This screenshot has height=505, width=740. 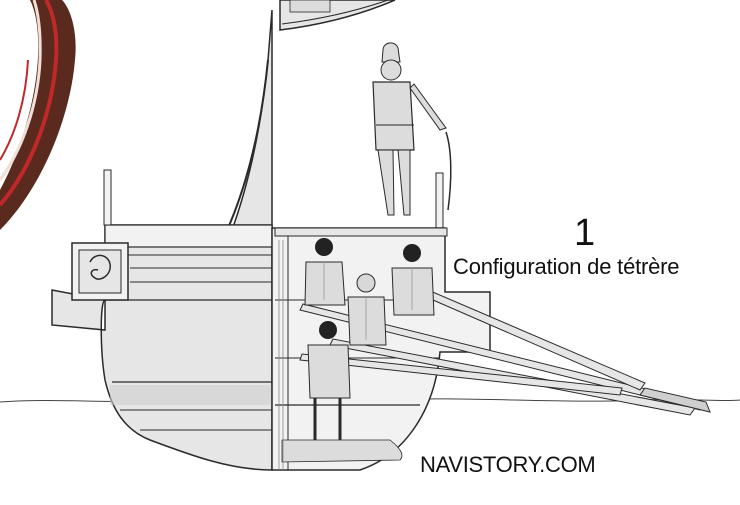 What do you see at coordinates (508, 464) in the screenshot?
I see `site-watermark: NAVISTORY.COM` at bounding box center [508, 464].